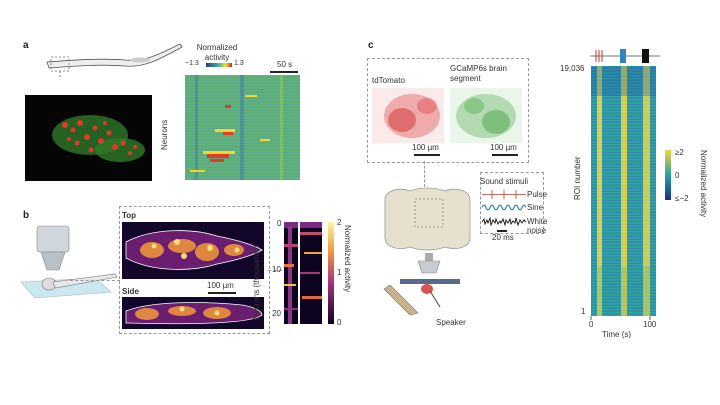 The height and width of the screenshot is (405, 720). I want to click on panel-c-heatmap, so click(623, 191).